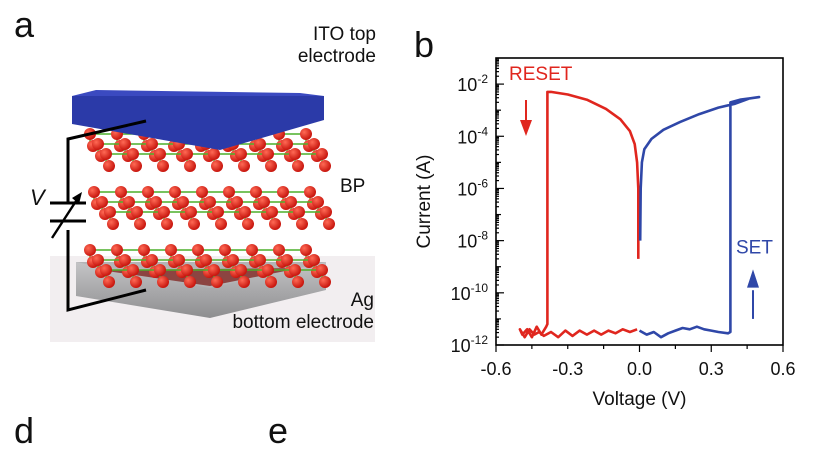 Image resolution: width=816 pixels, height=452 pixels. Describe the element at coordinates (753, 278) in the screenshot. I see `set-arrowhead-icon` at that location.